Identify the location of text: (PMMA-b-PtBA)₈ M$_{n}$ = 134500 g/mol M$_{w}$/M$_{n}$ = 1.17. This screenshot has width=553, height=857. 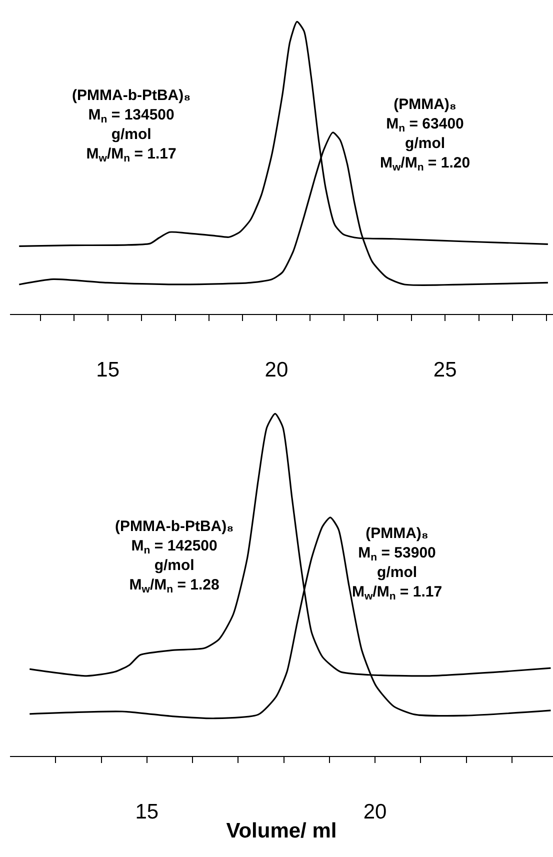
(131, 126).